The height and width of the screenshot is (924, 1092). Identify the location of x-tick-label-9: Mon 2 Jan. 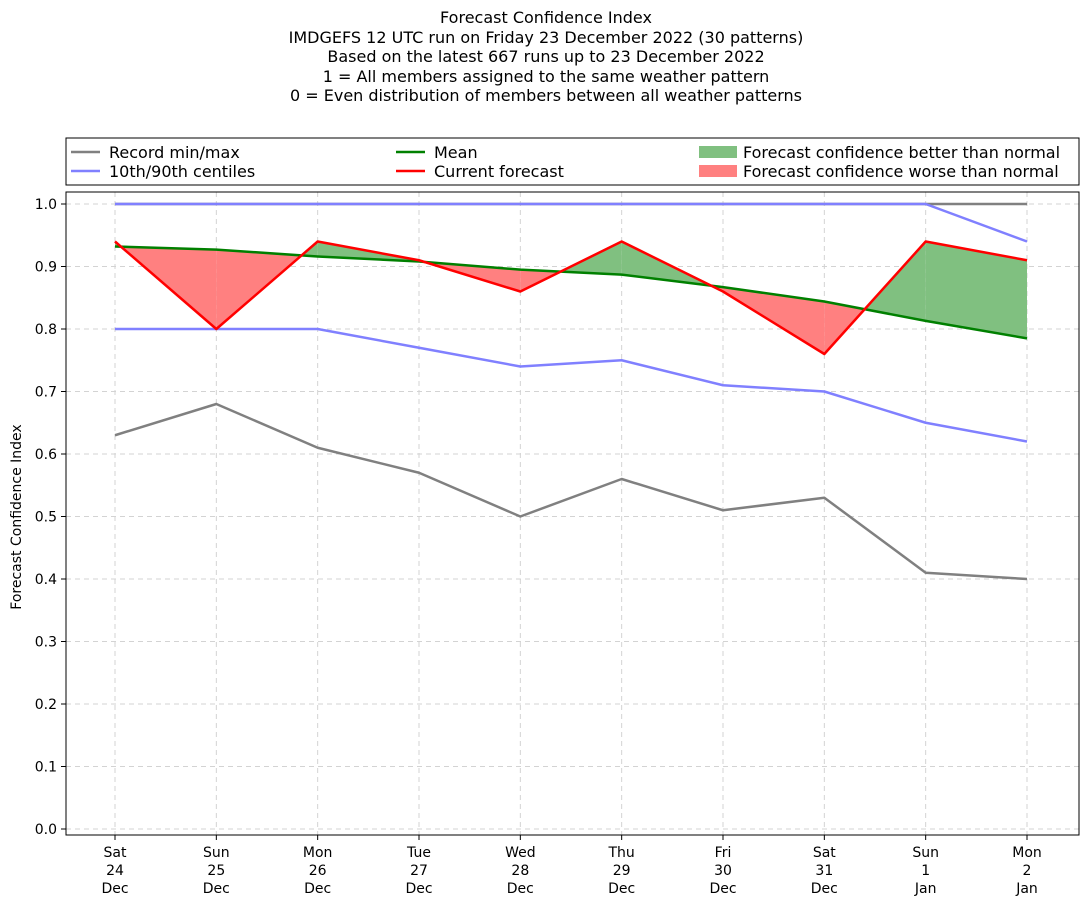
(1027, 871).